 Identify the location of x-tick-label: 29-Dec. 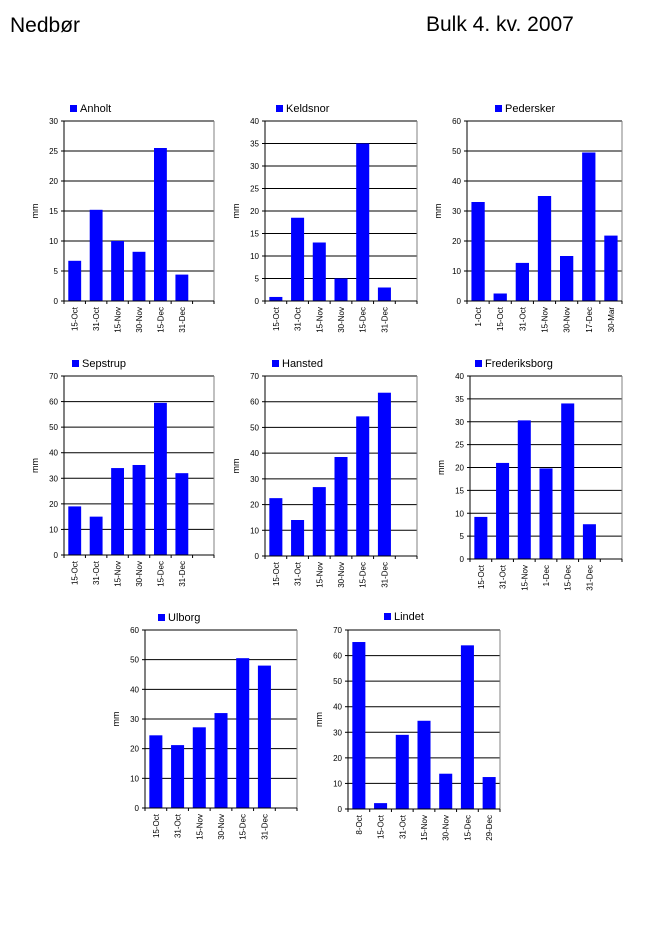
(489, 828).